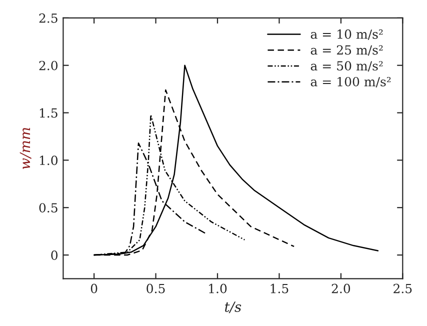 The width and height of the screenshot is (427, 326). Describe the element at coordinates (94, 289) in the screenshot. I see `x-tick-label: 0` at that location.